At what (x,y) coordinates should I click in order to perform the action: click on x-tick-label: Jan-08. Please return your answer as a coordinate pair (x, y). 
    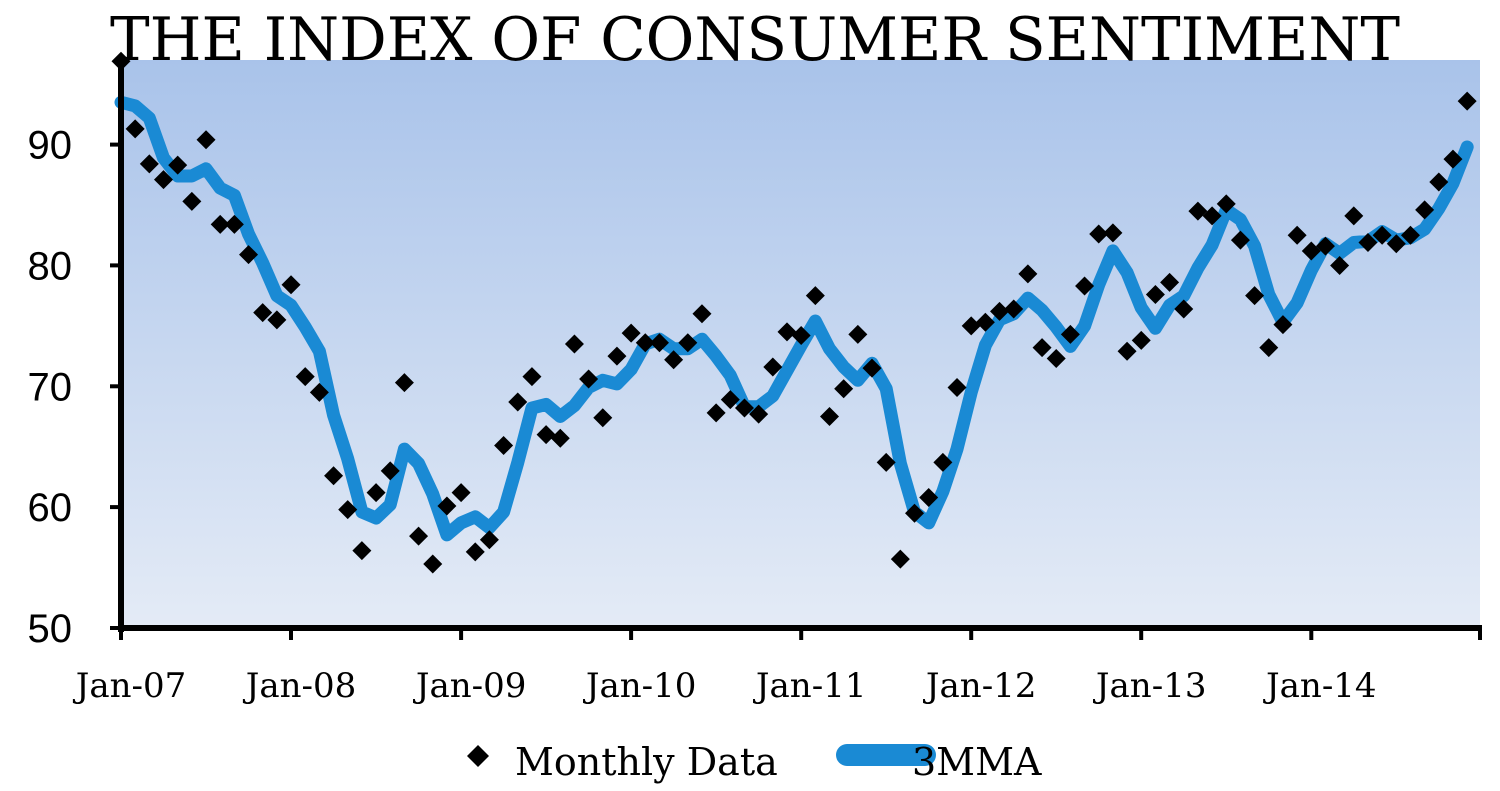
    Looking at the image, I should click on (300, 686).